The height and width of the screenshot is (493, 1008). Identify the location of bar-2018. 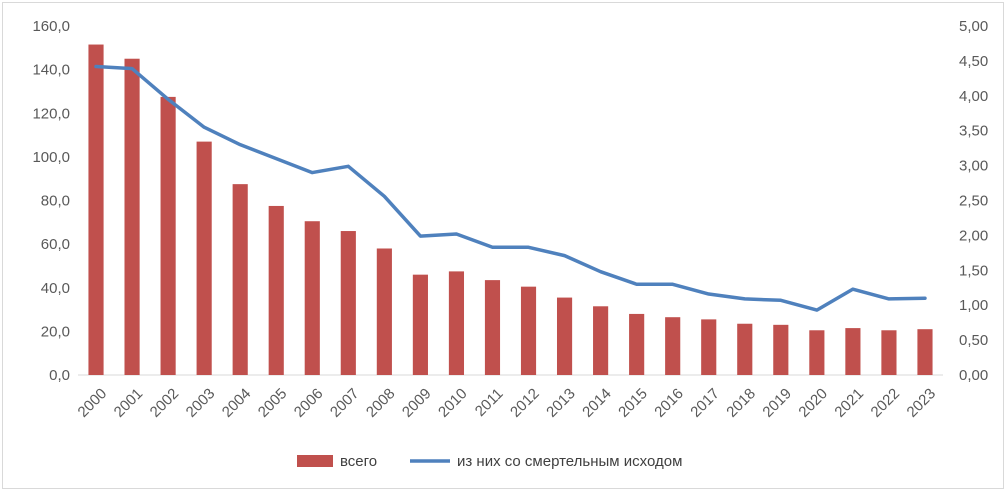
(745, 349).